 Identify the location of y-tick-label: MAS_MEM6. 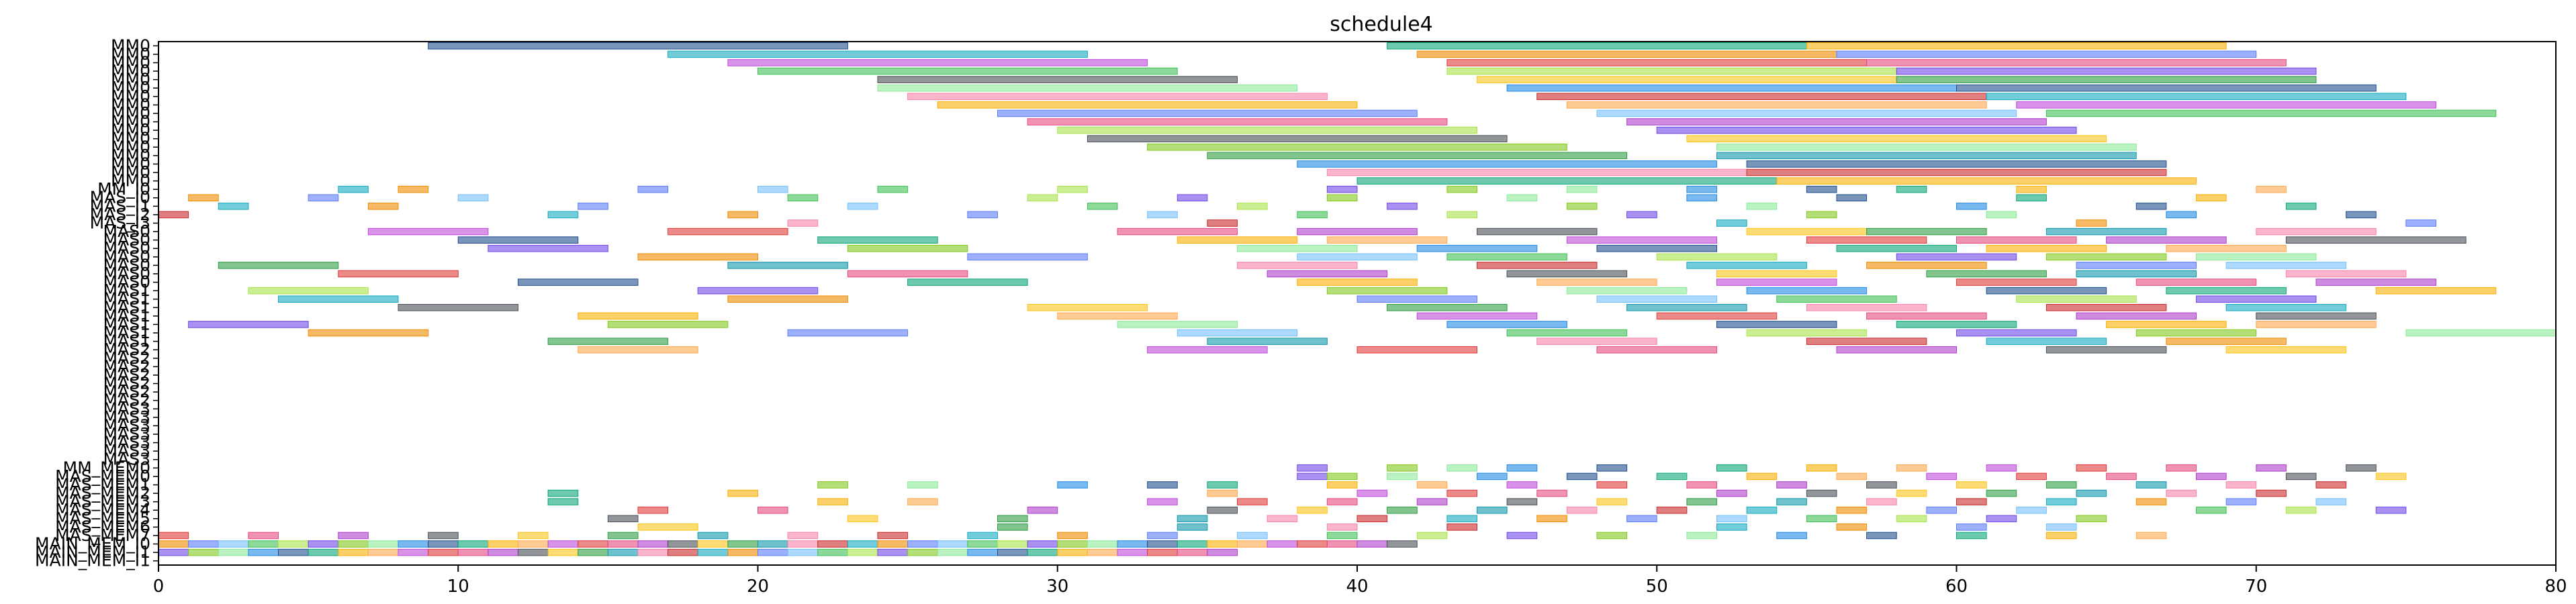
(102, 526).